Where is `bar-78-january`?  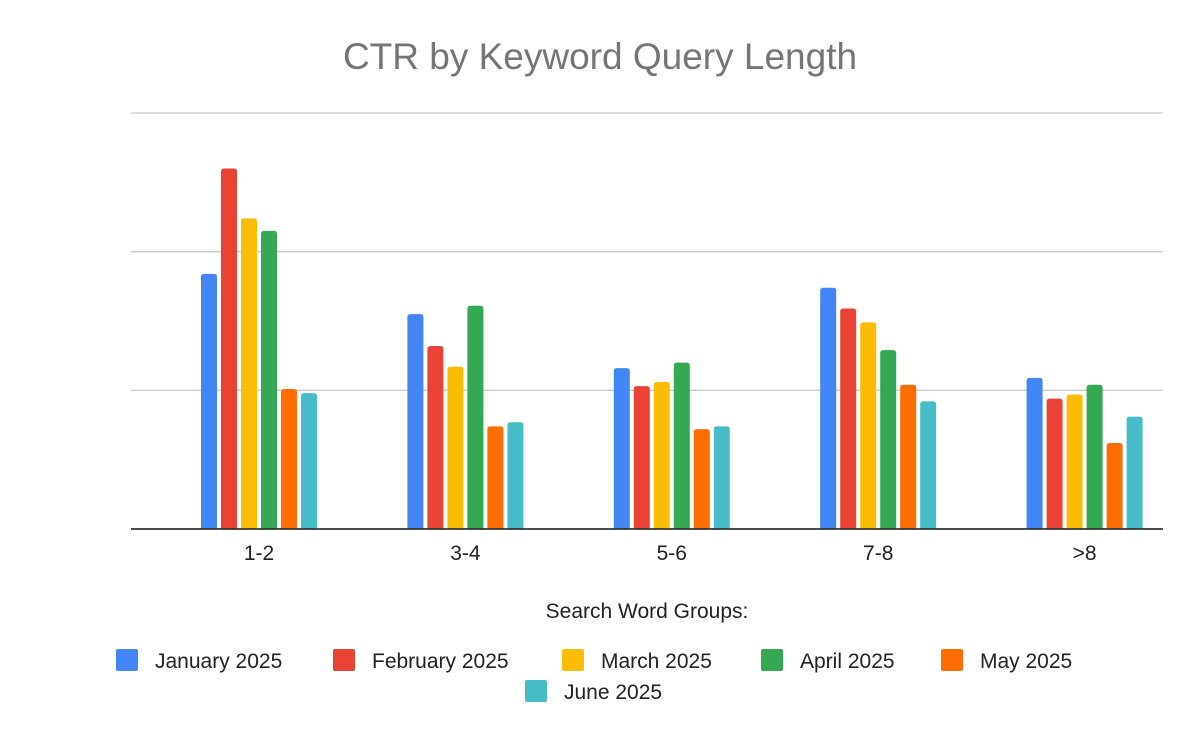 bar-78-january is located at coordinates (828, 408).